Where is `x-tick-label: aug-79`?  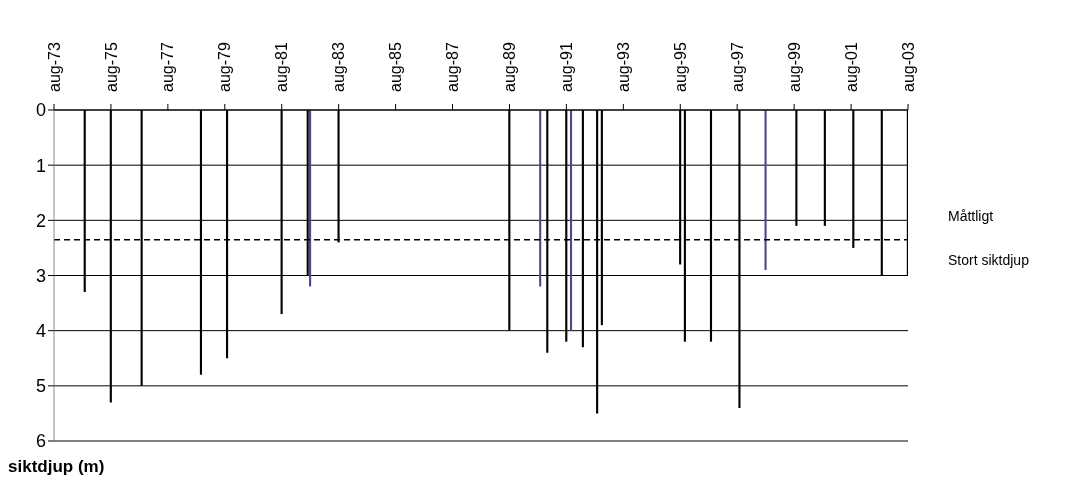
x-tick-label: aug-79 is located at coordinates (225, 67).